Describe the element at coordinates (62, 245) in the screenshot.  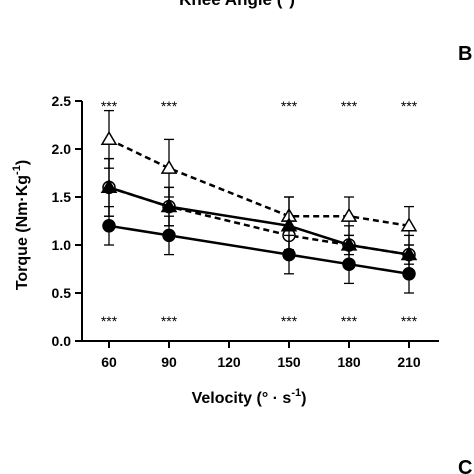
I see `y-tick-label: 1.0` at that location.